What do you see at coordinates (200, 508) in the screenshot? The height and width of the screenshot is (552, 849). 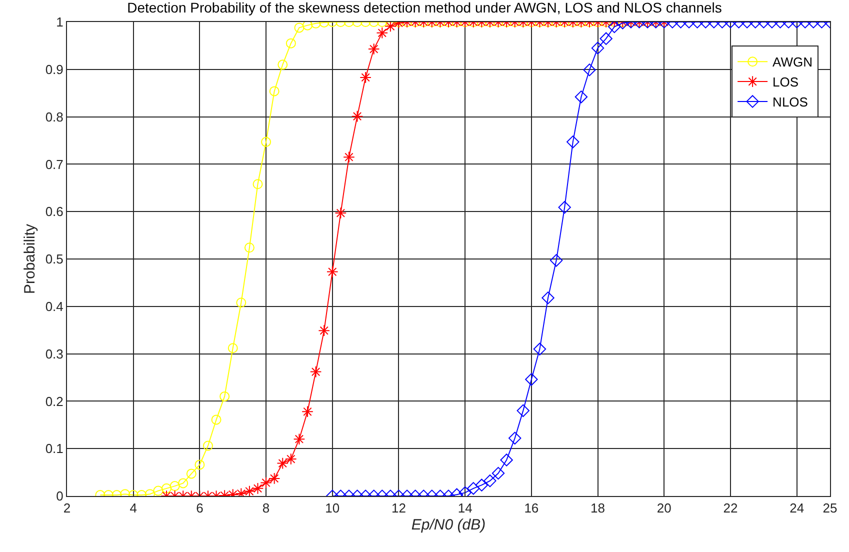 I see `x-tick-label: 6` at bounding box center [200, 508].